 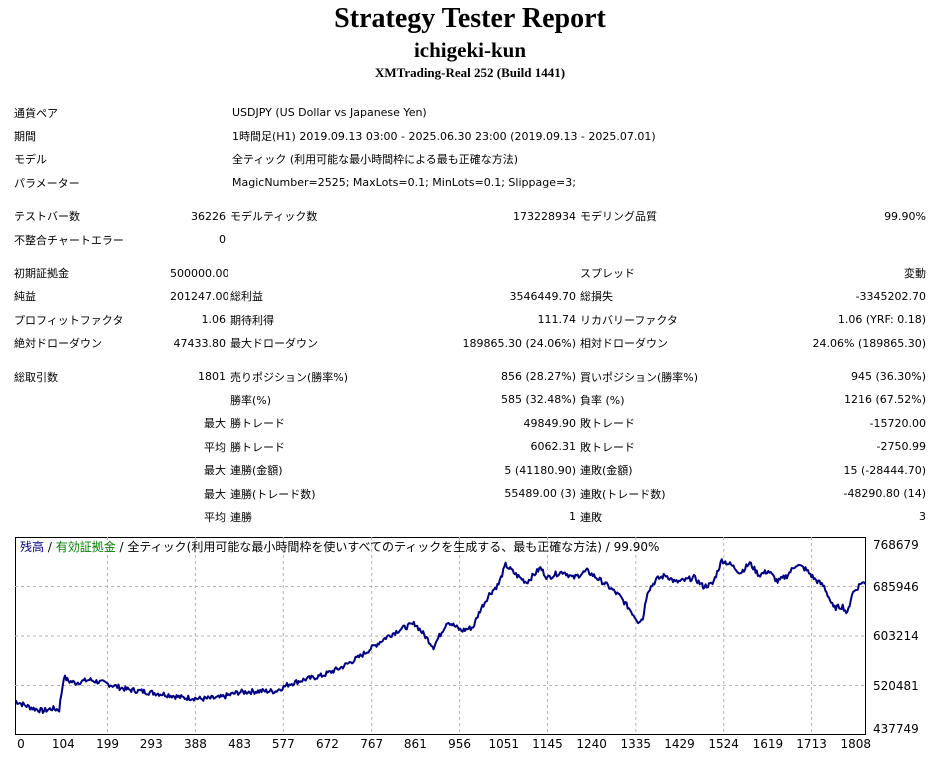 I want to click on short-value: 856 (28.27%), so click(x=538, y=377).